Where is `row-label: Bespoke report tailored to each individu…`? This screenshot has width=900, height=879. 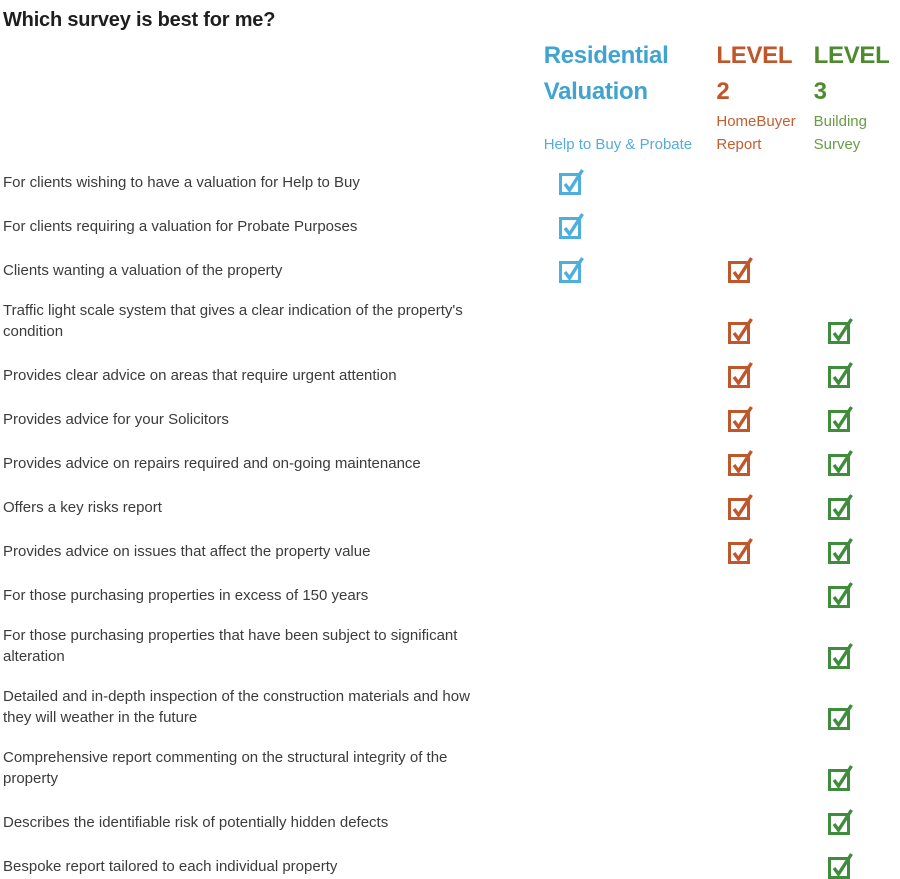 row-label: Bespoke report tailored to each individu… is located at coordinates (170, 866).